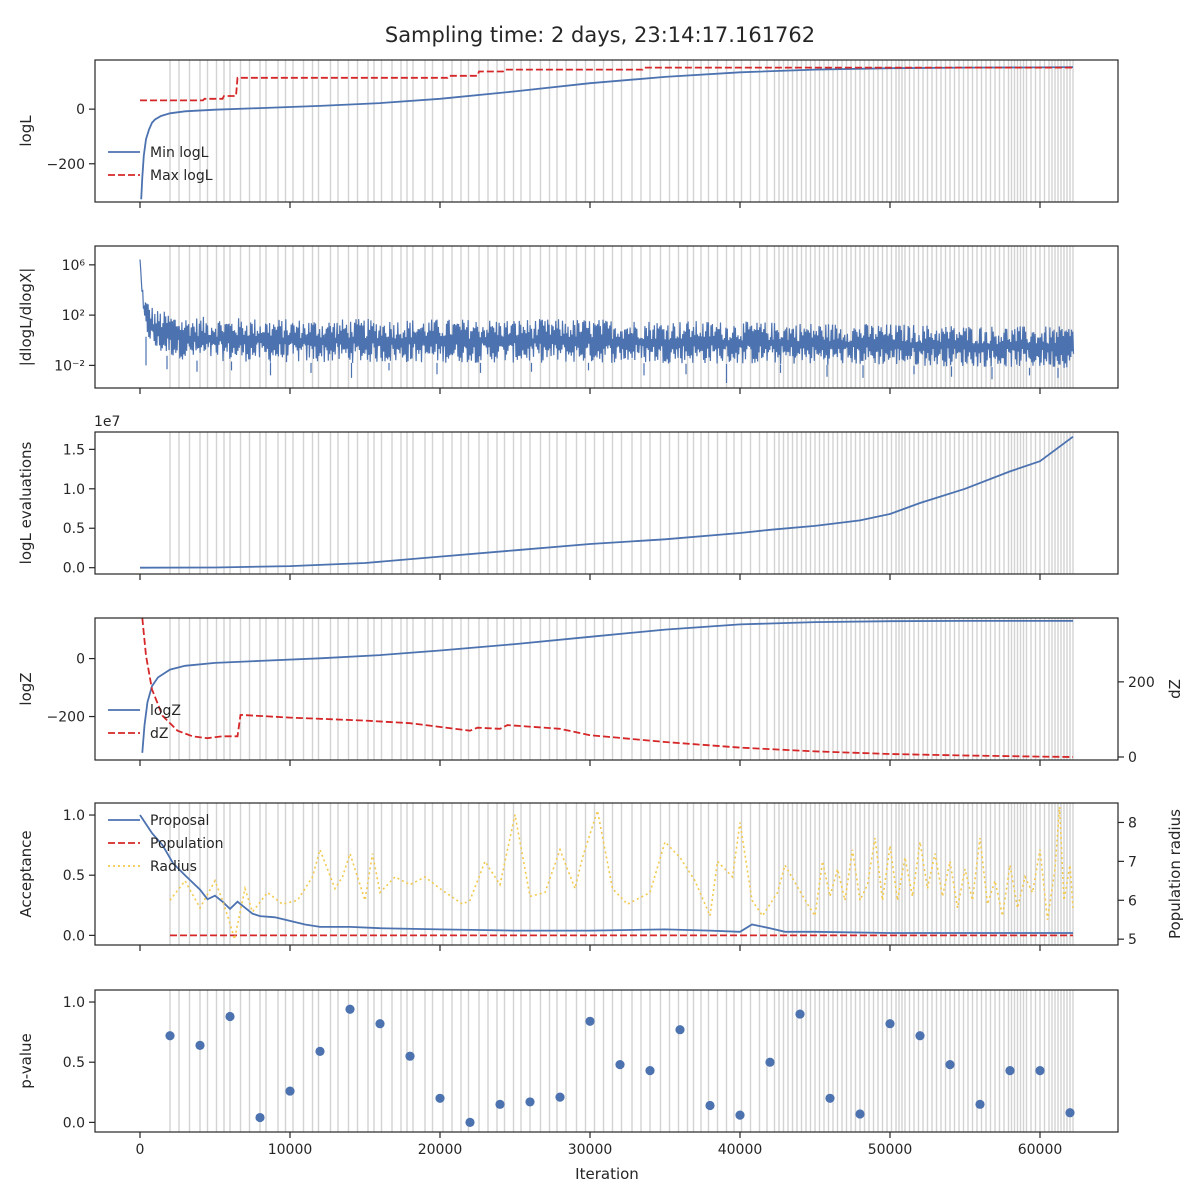 The image size is (1200, 1200). Describe the element at coordinates (607, 321) in the screenshot. I see `series-line-dlogL` at that location.